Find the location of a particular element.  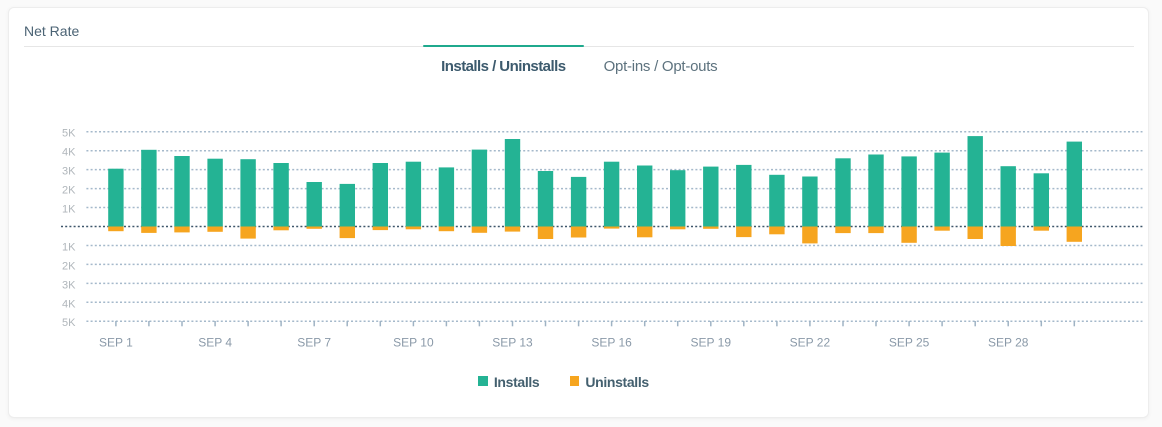

svg-text: SEP 19 is located at coordinates (711, 343).